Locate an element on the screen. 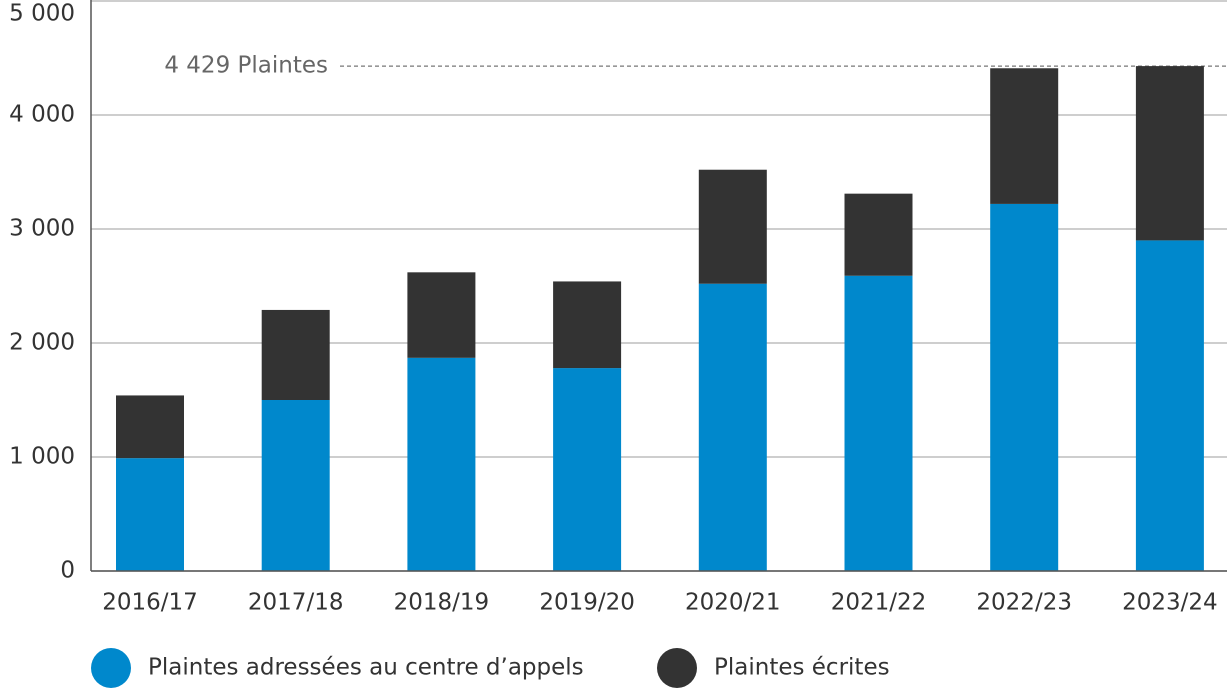 This screenshot has width=1227, height=691. x-tick-label: 2018/19 is located at coordinates (442, 603).